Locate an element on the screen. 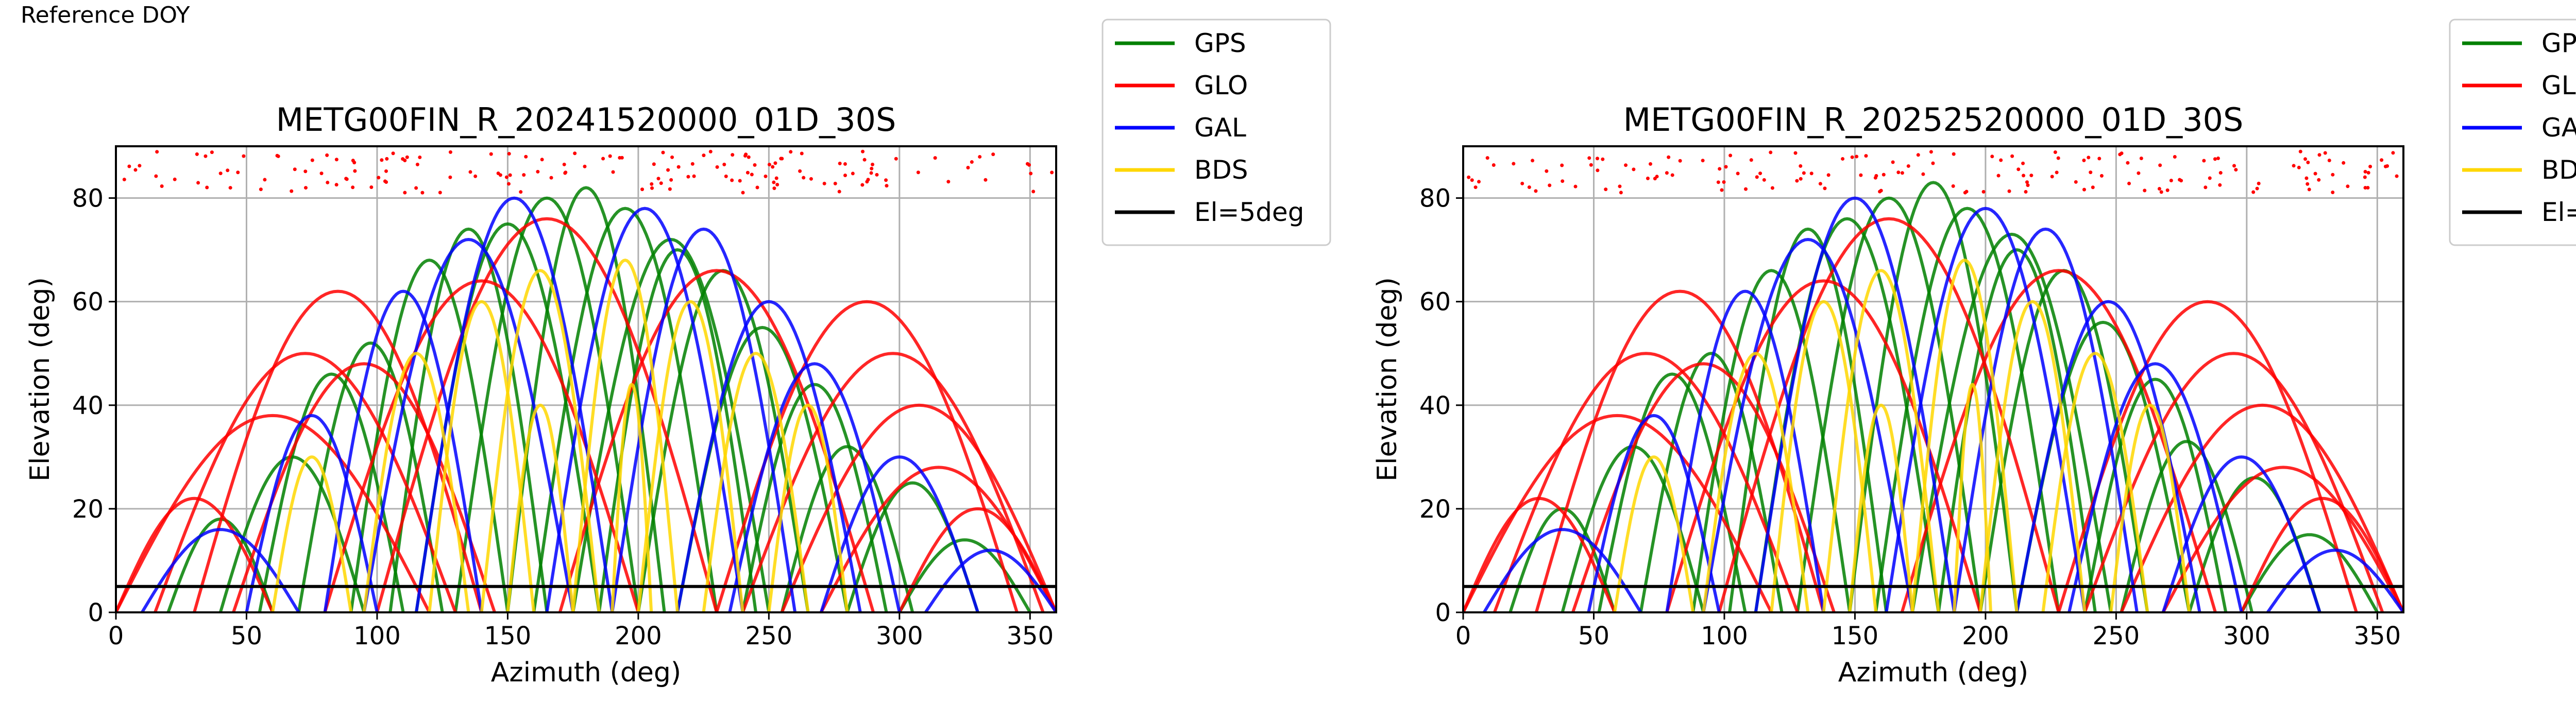  chart-title: METG00FIN_R_20241520000_01D_30S is located at coordinates (586, 120).